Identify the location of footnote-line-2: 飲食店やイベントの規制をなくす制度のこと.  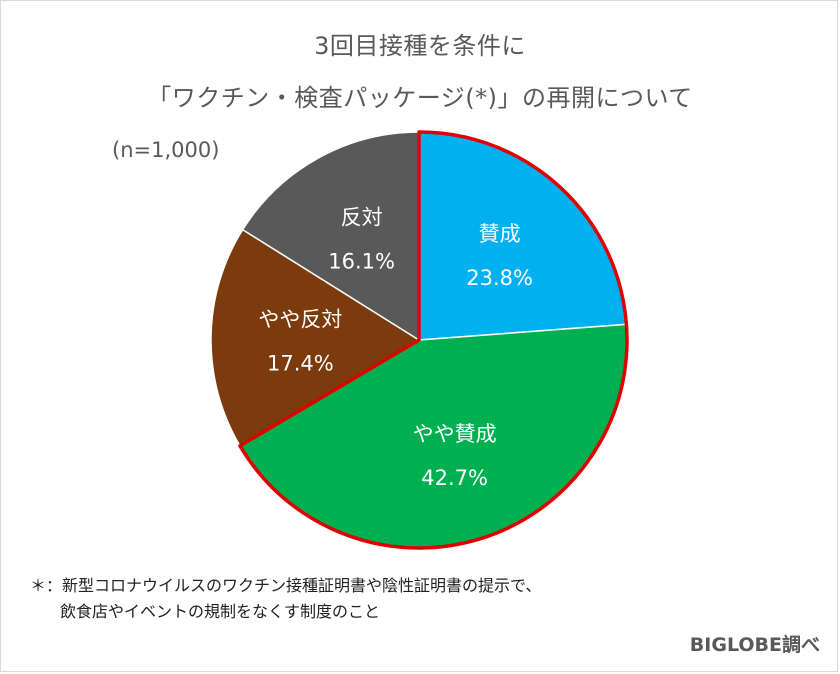
(220, 611).